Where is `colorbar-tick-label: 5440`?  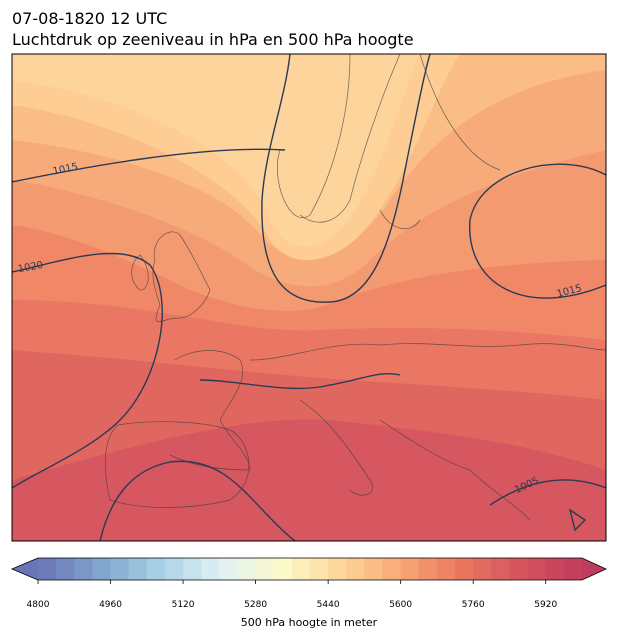
colorbar-tick-label: 5440 is located at coordinates (328, 605).